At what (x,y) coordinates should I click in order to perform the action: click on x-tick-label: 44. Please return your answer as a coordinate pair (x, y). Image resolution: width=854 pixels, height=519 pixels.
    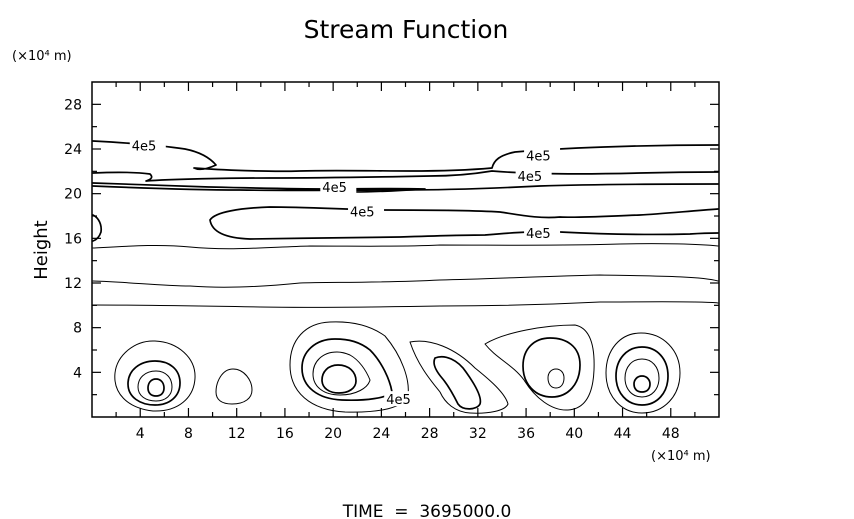
    Looking at the image, I should click on (623, 434).